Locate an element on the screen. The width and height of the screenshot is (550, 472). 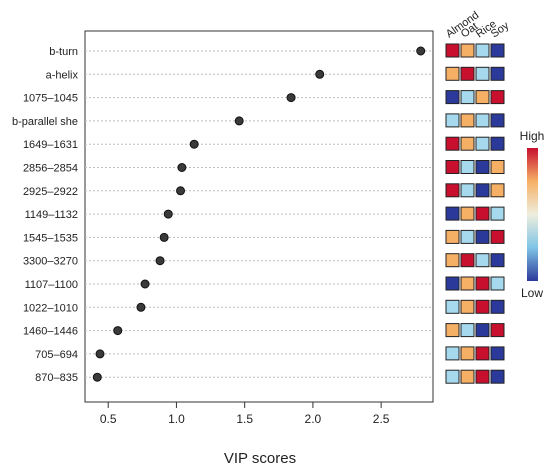
y-tick-label: 2856–2854 is located at coordinates (50, 169).